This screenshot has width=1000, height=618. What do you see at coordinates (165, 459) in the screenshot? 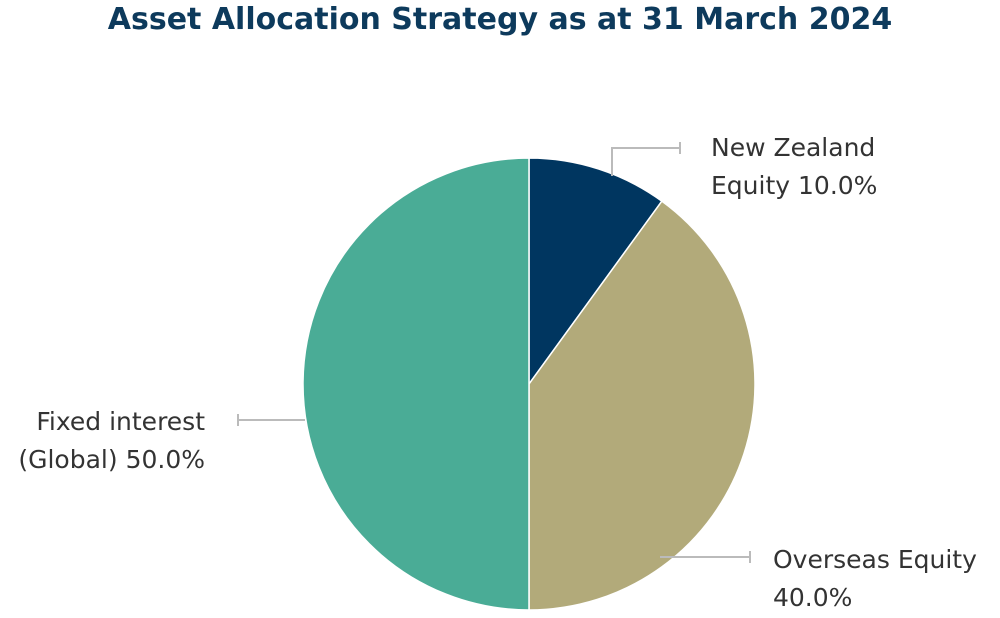
I see `value-label: 50.0%` at bounding box center [165, 459].